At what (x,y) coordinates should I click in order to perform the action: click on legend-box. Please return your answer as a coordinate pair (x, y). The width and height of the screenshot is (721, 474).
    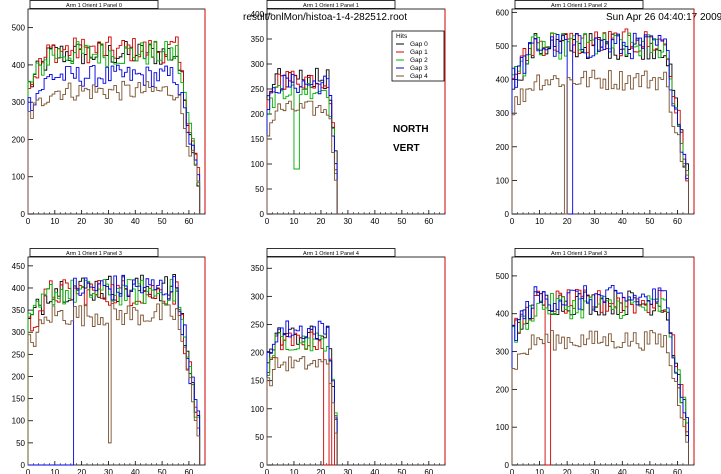
    Looking at the image, I should click on (418, 56).